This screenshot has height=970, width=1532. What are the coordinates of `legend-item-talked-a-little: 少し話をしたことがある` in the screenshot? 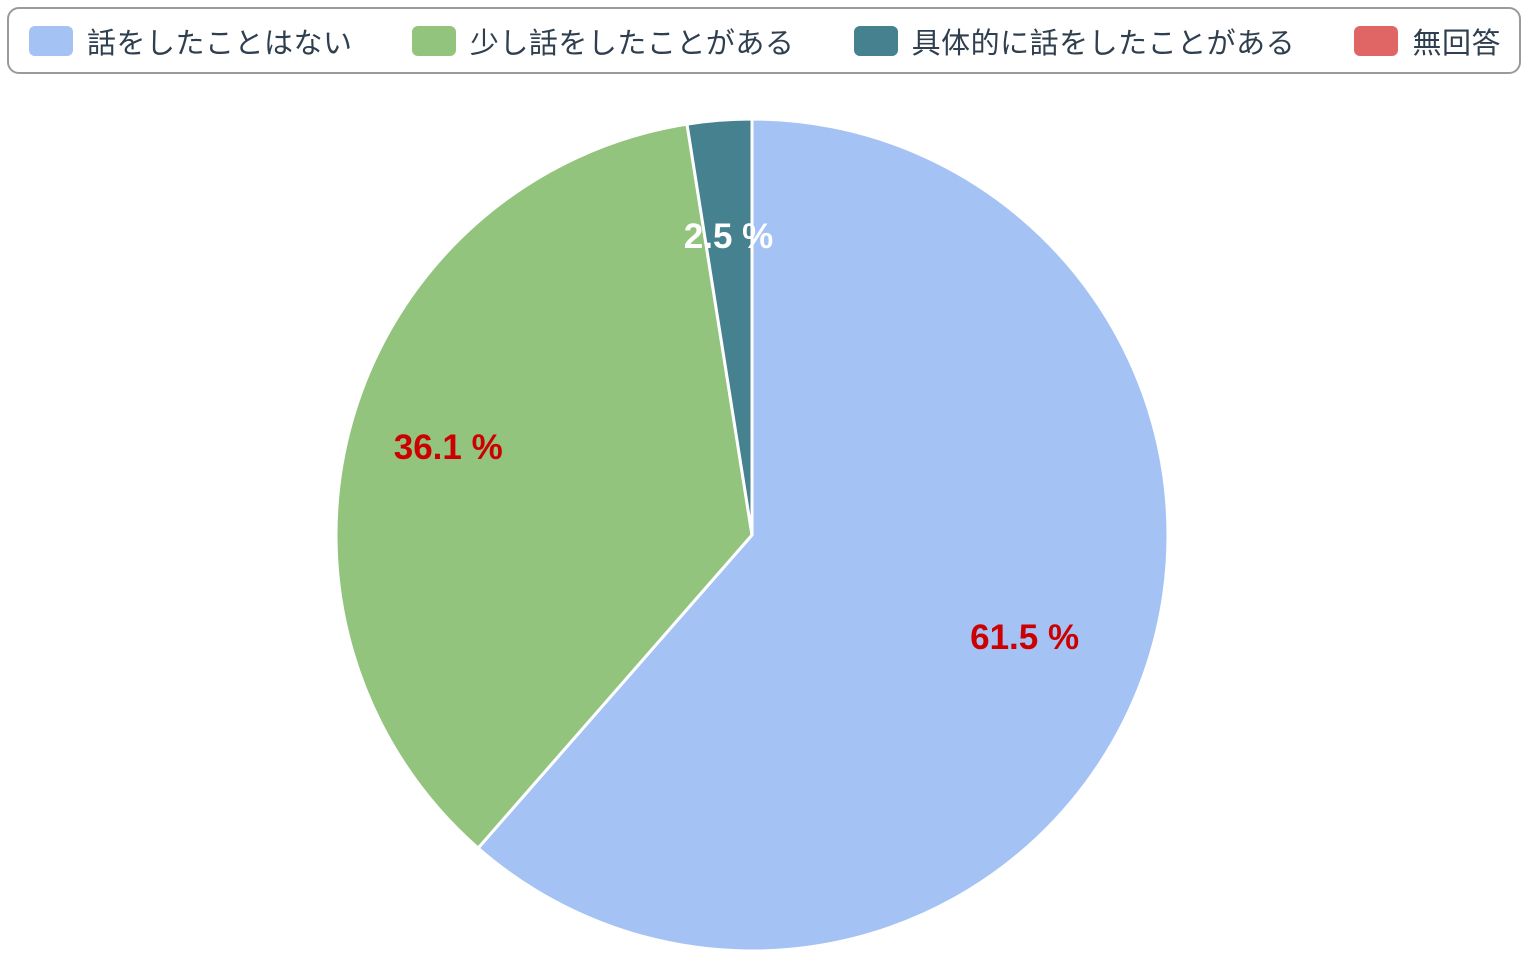 It's located at (603, 41).